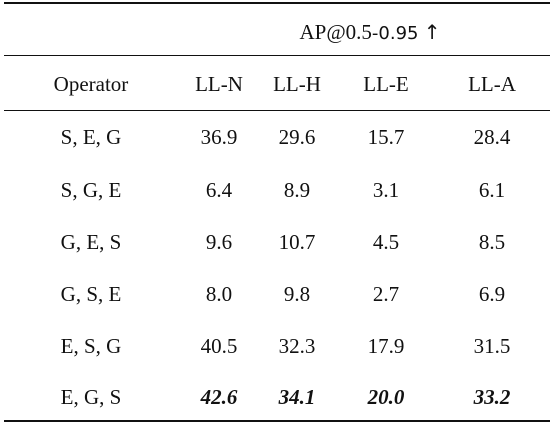  Describe the element at coordinates (297, 294) in the screenshot. I see `cell-ll-h: 9.8` at that location.